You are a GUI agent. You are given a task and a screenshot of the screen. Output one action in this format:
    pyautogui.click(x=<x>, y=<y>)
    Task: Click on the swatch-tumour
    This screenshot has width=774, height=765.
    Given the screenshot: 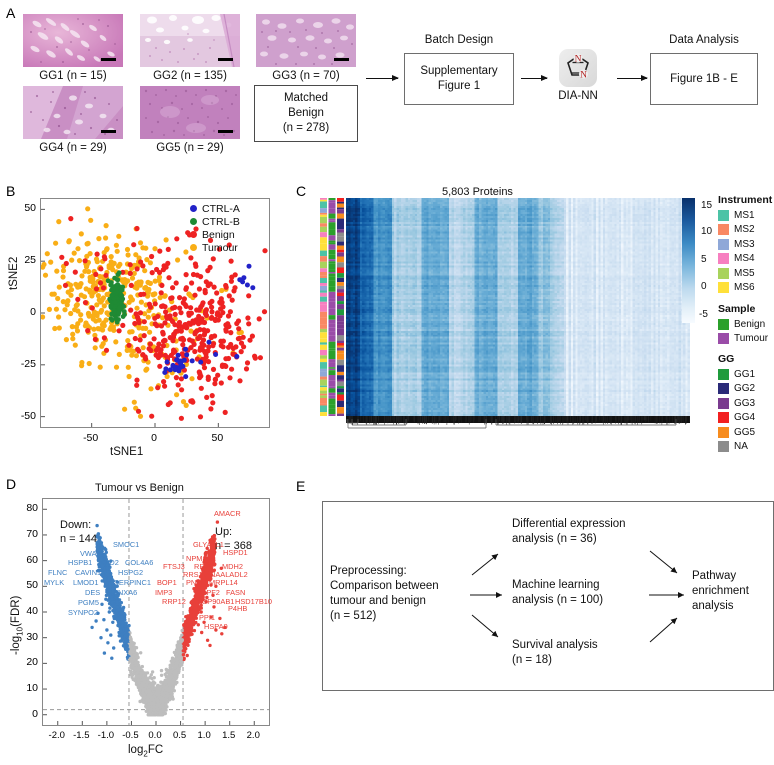 What is the action you would take?
    pyautogui.click(x=723, y=339)
    